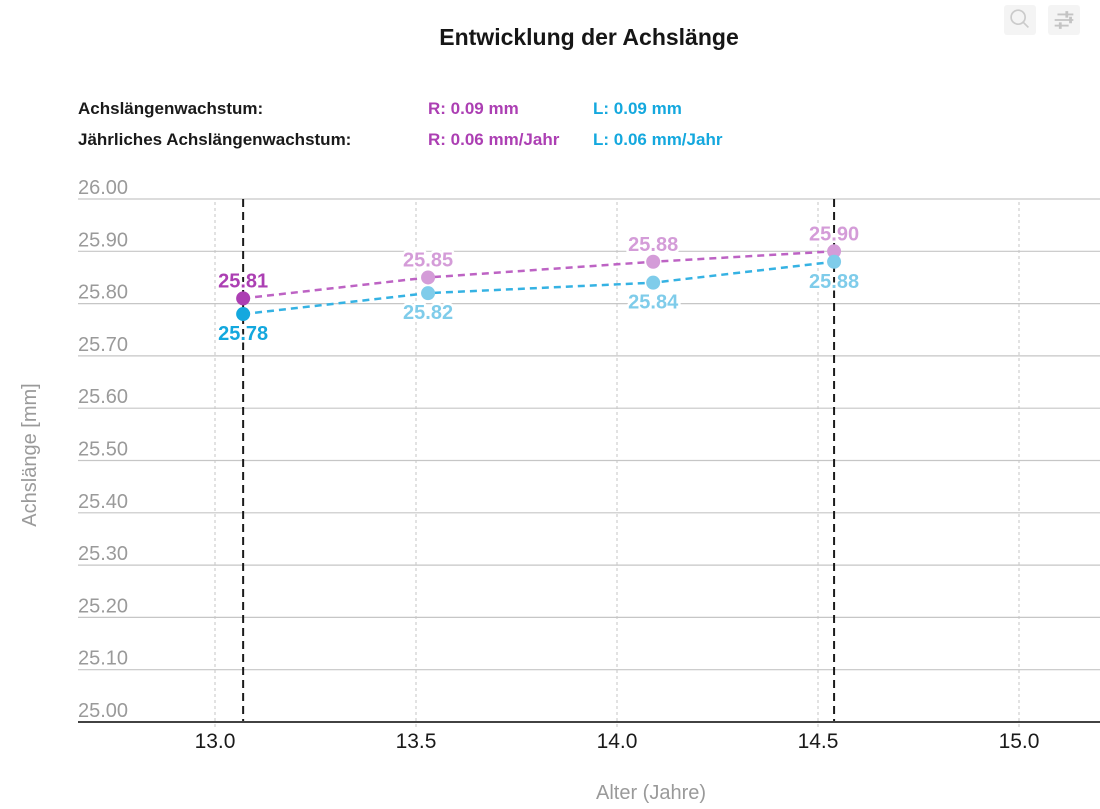 The height and width of the screenshot is (809, 1100). I want to click on chart-toolbar, so click(1042, 20).